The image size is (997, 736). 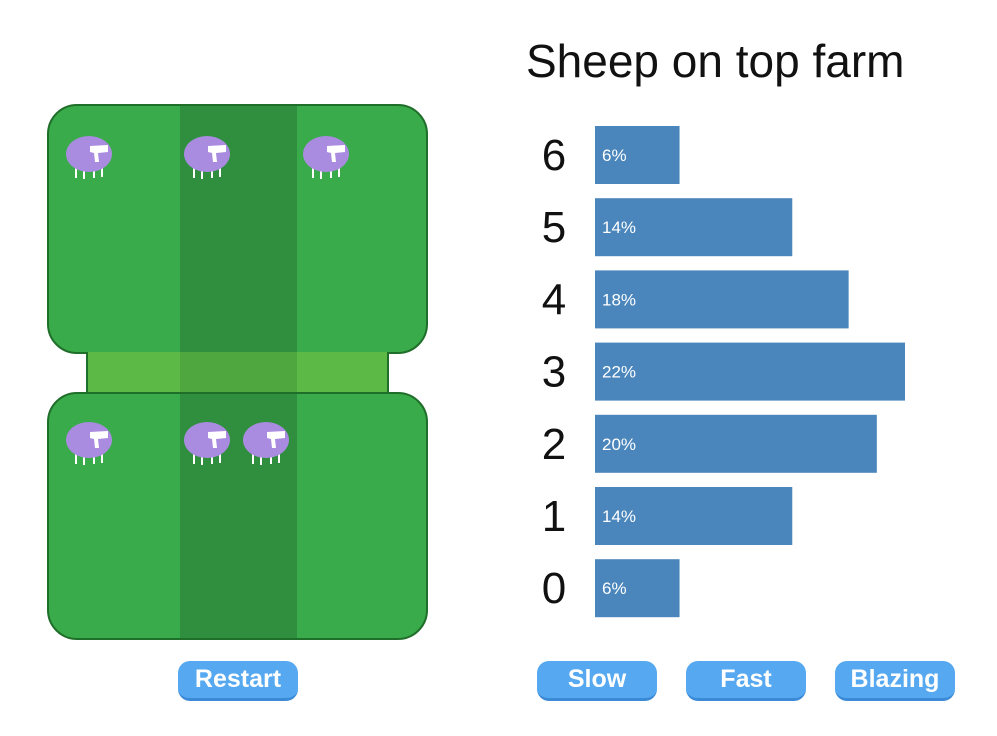 I want to click on blazing-button: Blazing, so click(x=895, y=681).